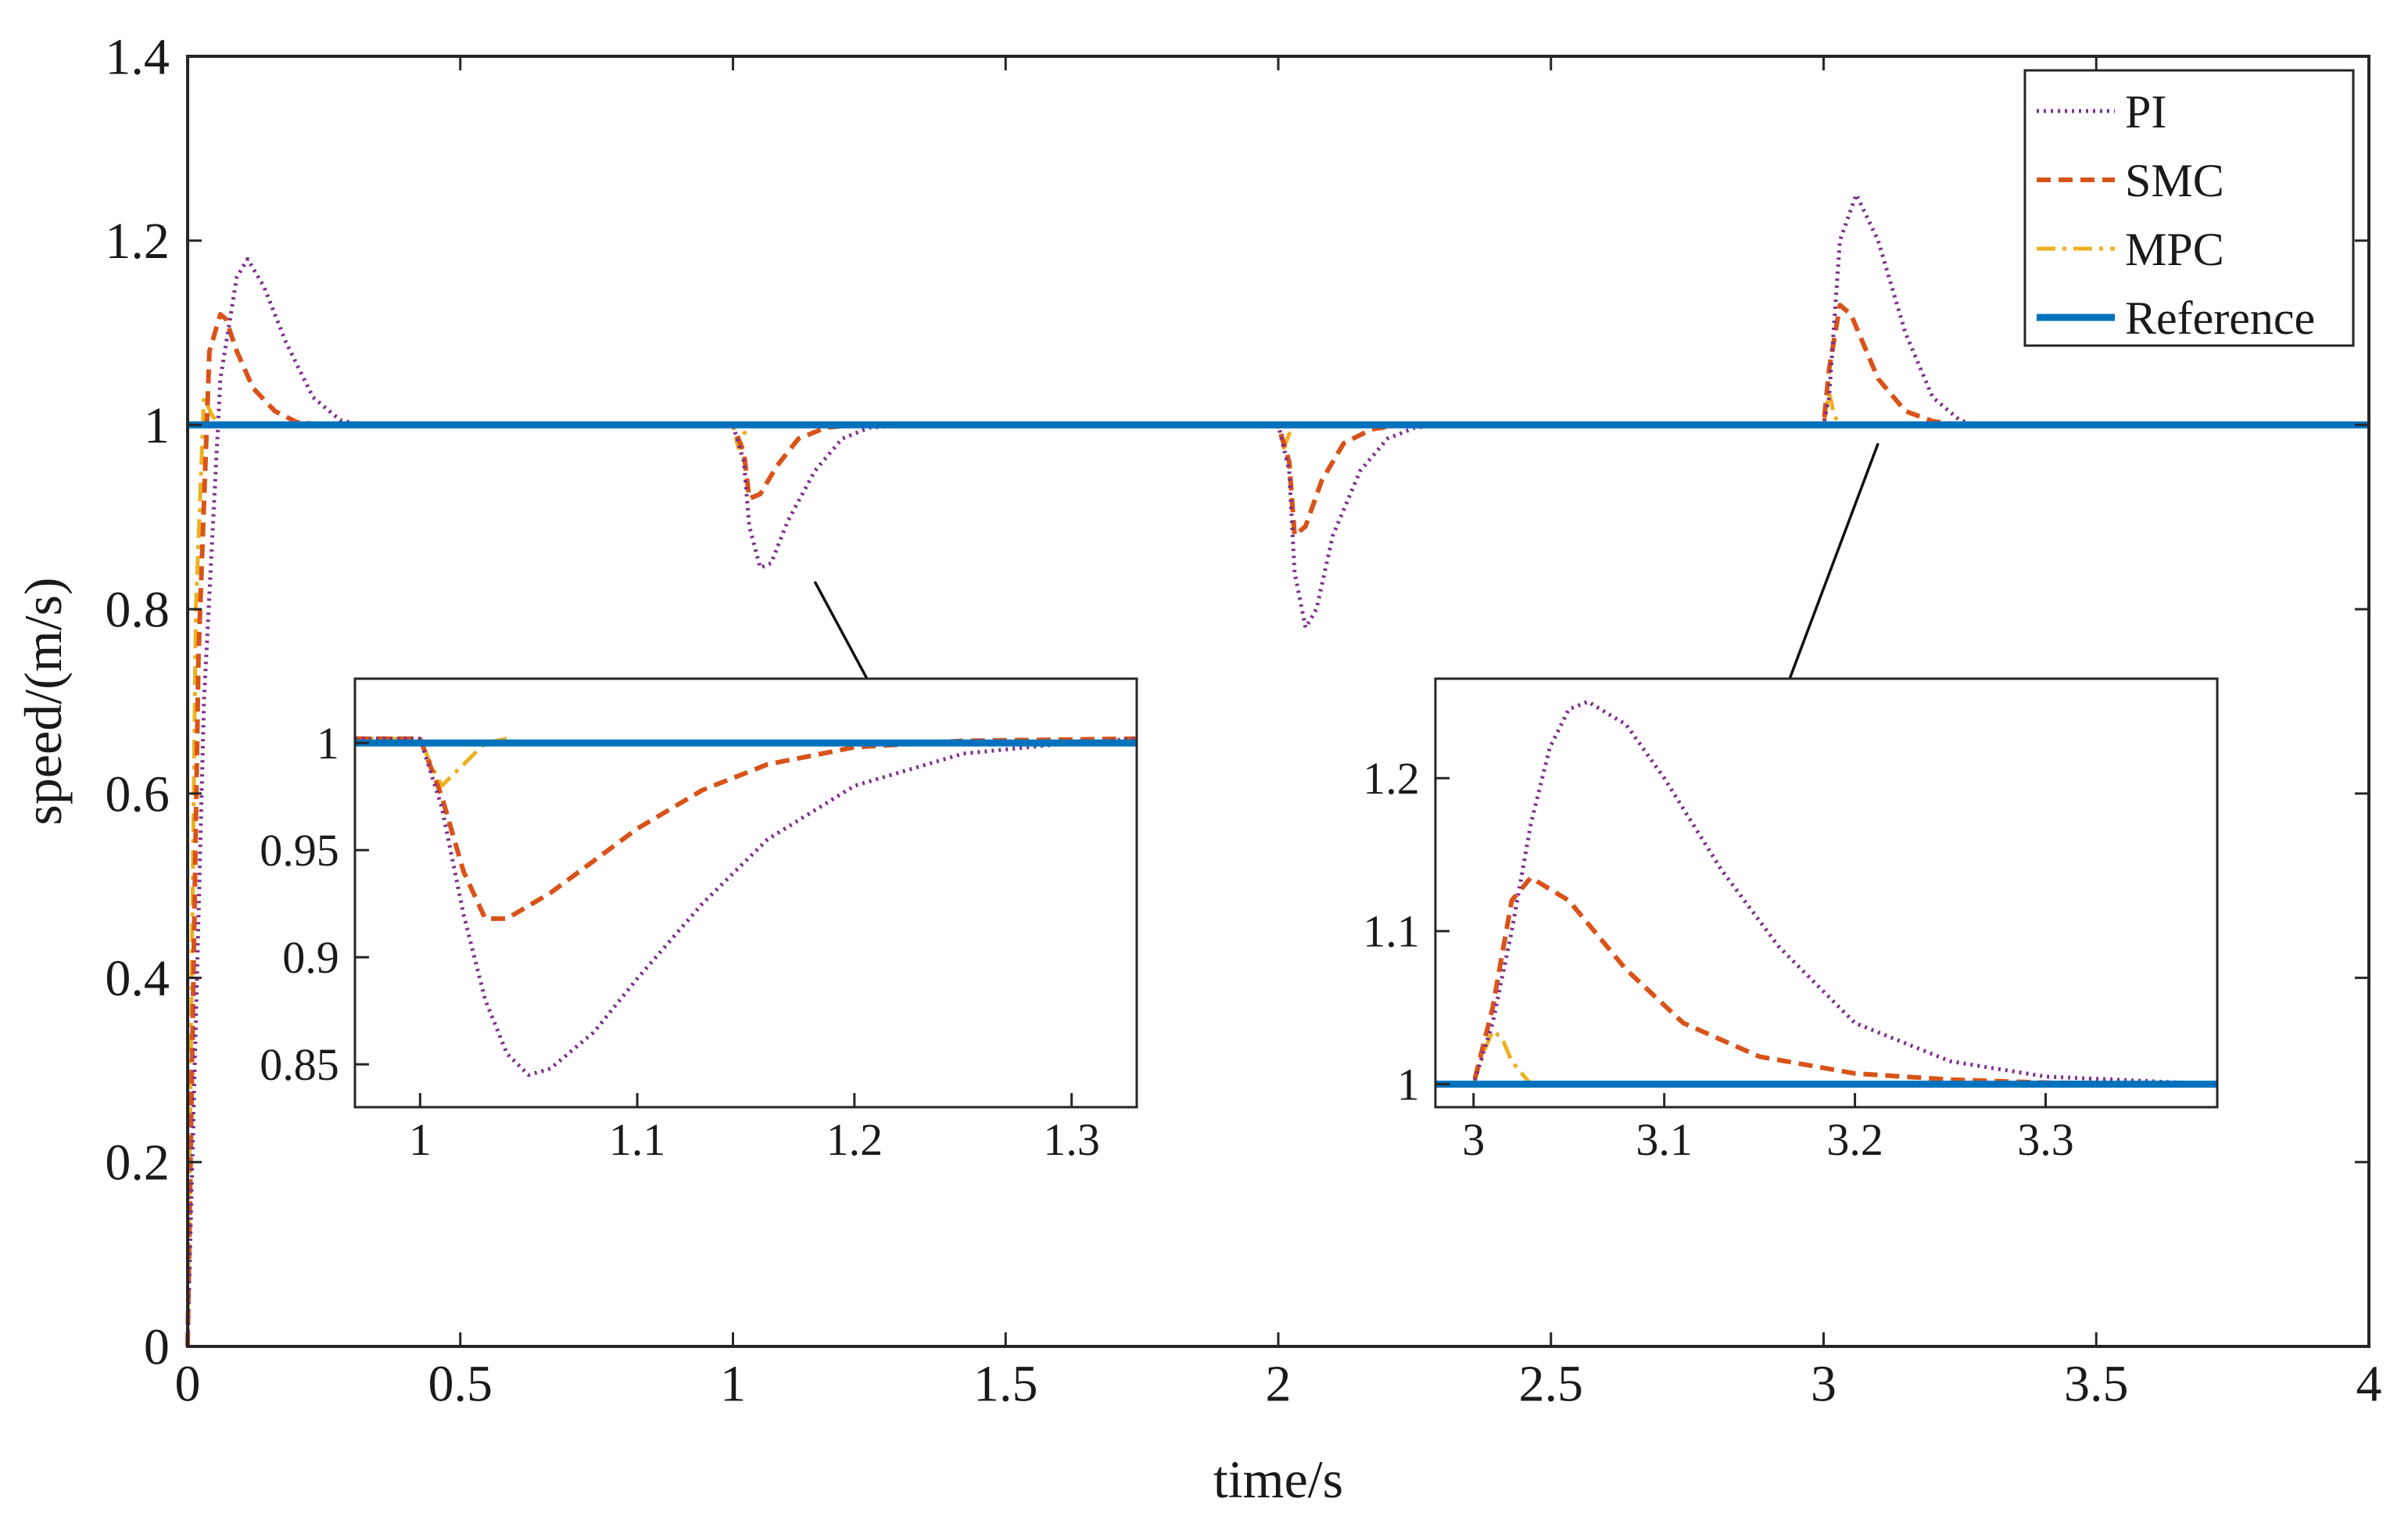 The image size is (2408, 1520). Describe the element at coordinates (1006, 1383) in the screenshot. I see `main-x-tick-label: 1.5` at that location.